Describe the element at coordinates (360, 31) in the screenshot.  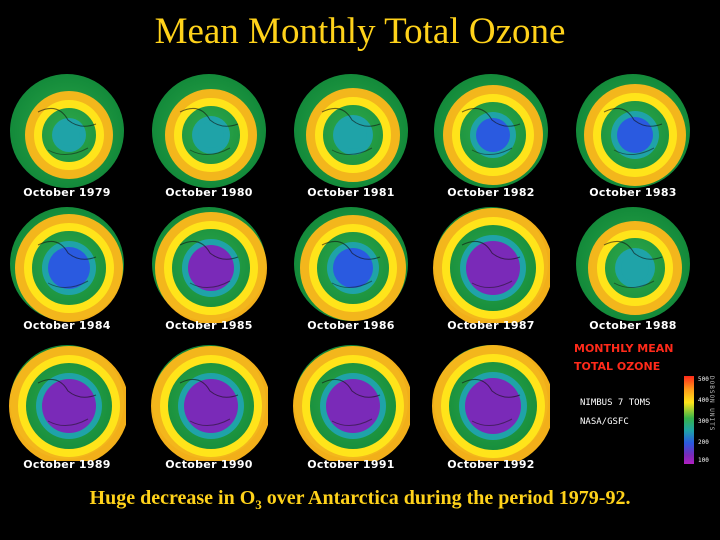
I see `page-title: Mean Monthly Total Ozone` at that location.